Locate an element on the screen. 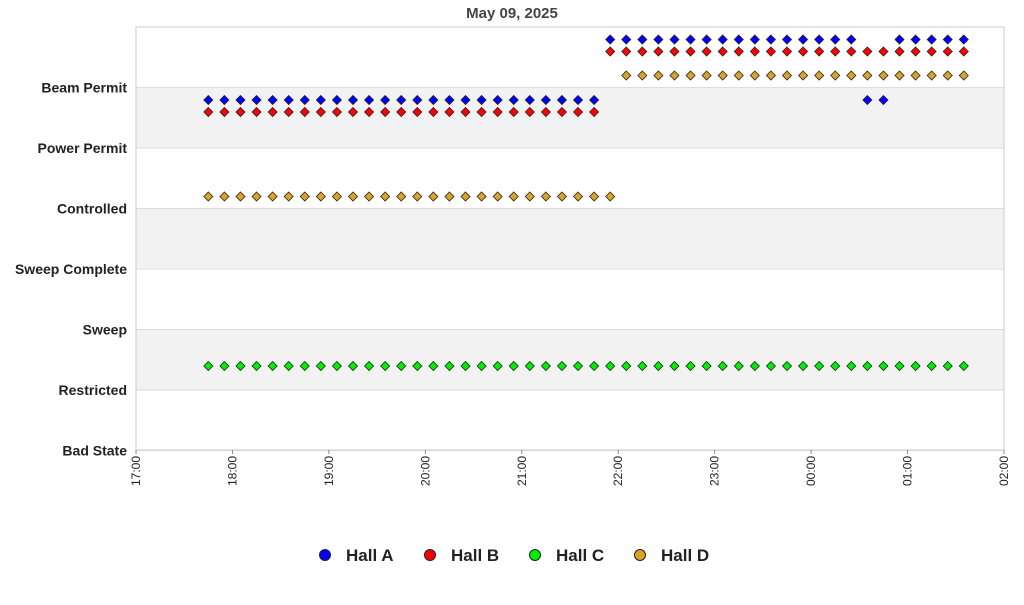 The height and width of the screenshot is (605, 1024). y-label-sweep-complete: Sweep Complete is located at coordinates (71, 269).